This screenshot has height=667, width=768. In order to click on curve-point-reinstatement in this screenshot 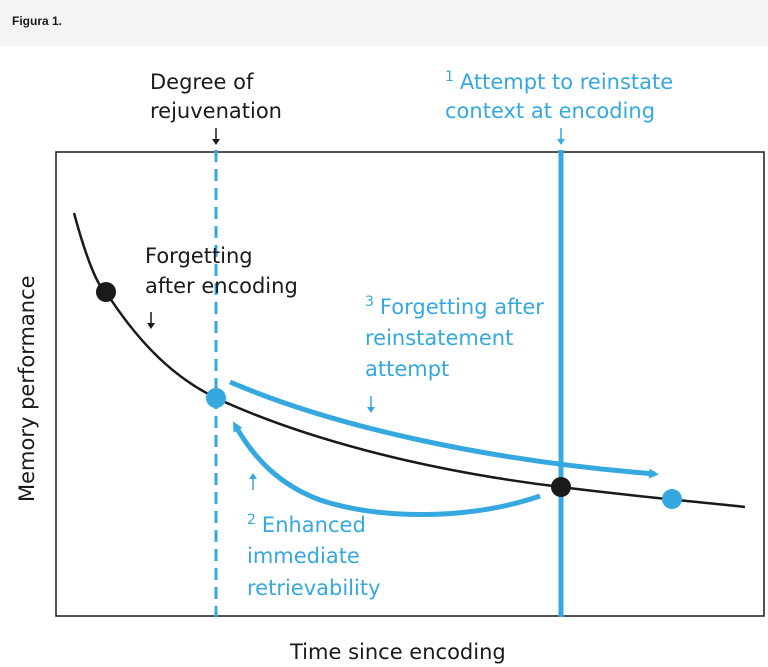, I will do `click(561, 487)`.